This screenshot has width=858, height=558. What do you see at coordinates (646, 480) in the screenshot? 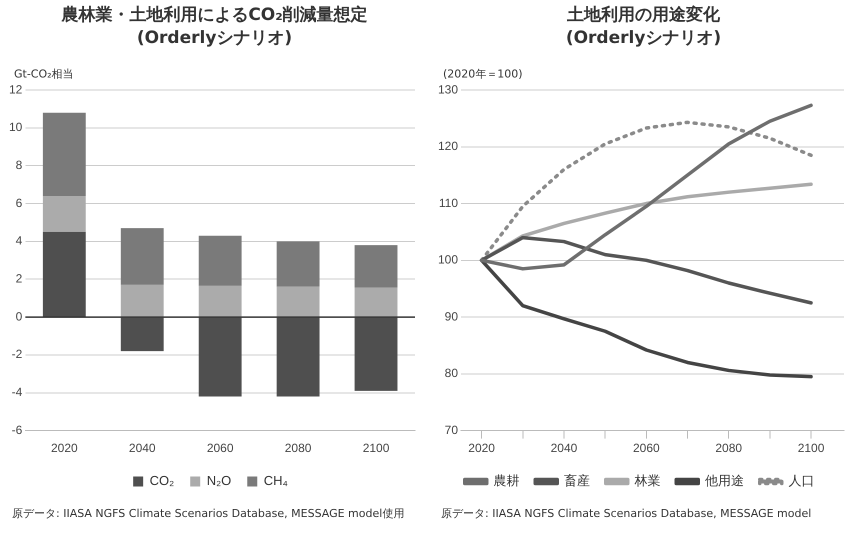
I see `legend-label: 林業` at bounding box center [646, 480].